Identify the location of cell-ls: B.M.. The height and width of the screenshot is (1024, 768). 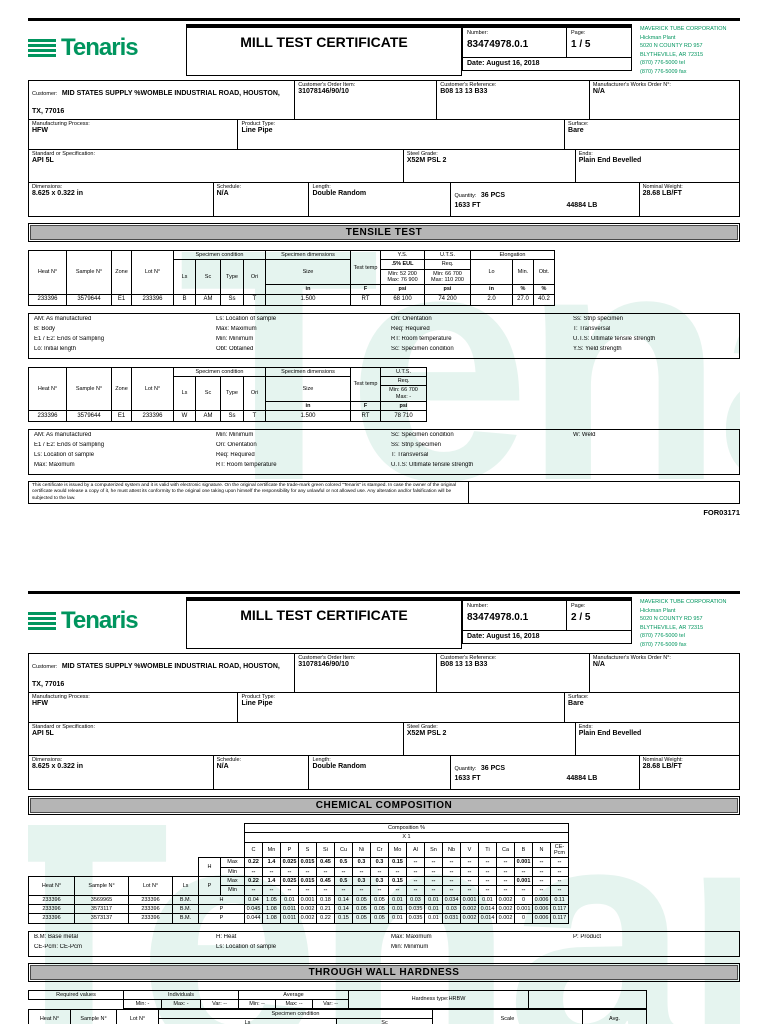
(185, 918).